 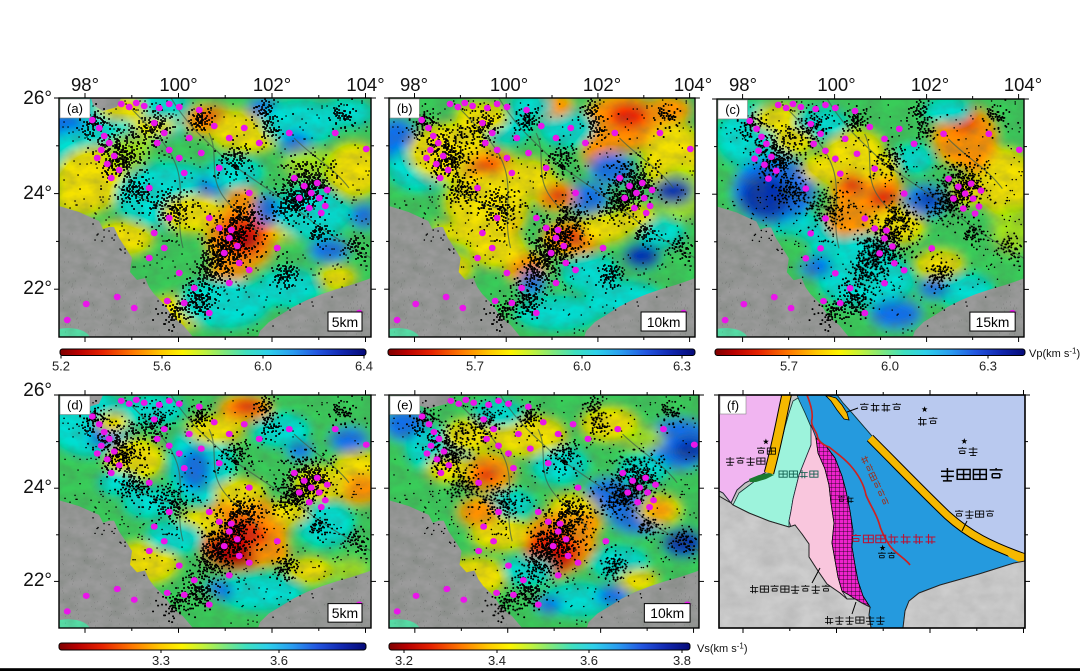 What do you see at coordinates (733, 405) in the screenshot?
I see `svg-text: (f)` at bounding box center [733, 405].